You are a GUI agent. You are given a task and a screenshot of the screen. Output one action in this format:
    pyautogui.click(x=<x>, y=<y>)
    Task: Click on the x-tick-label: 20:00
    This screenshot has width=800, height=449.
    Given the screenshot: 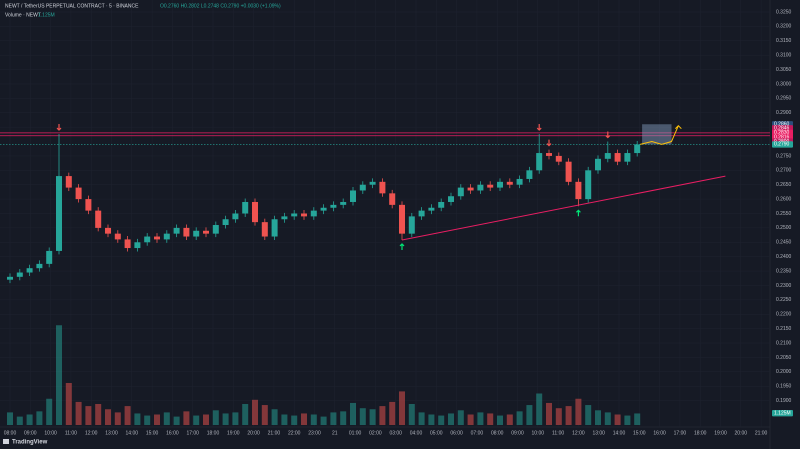 What is the action you would take?
    pyautogui.click(x=741, y=433)
    